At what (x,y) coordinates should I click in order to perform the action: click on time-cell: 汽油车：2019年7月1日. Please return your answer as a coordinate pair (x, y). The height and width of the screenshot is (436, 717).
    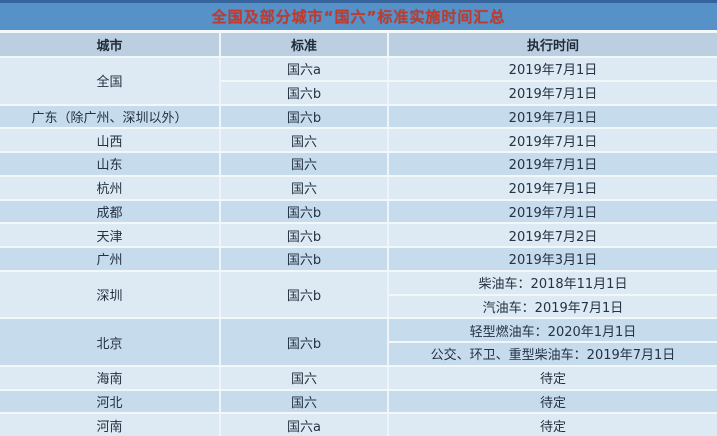
    Looking at the image, I should click on (552, 307).